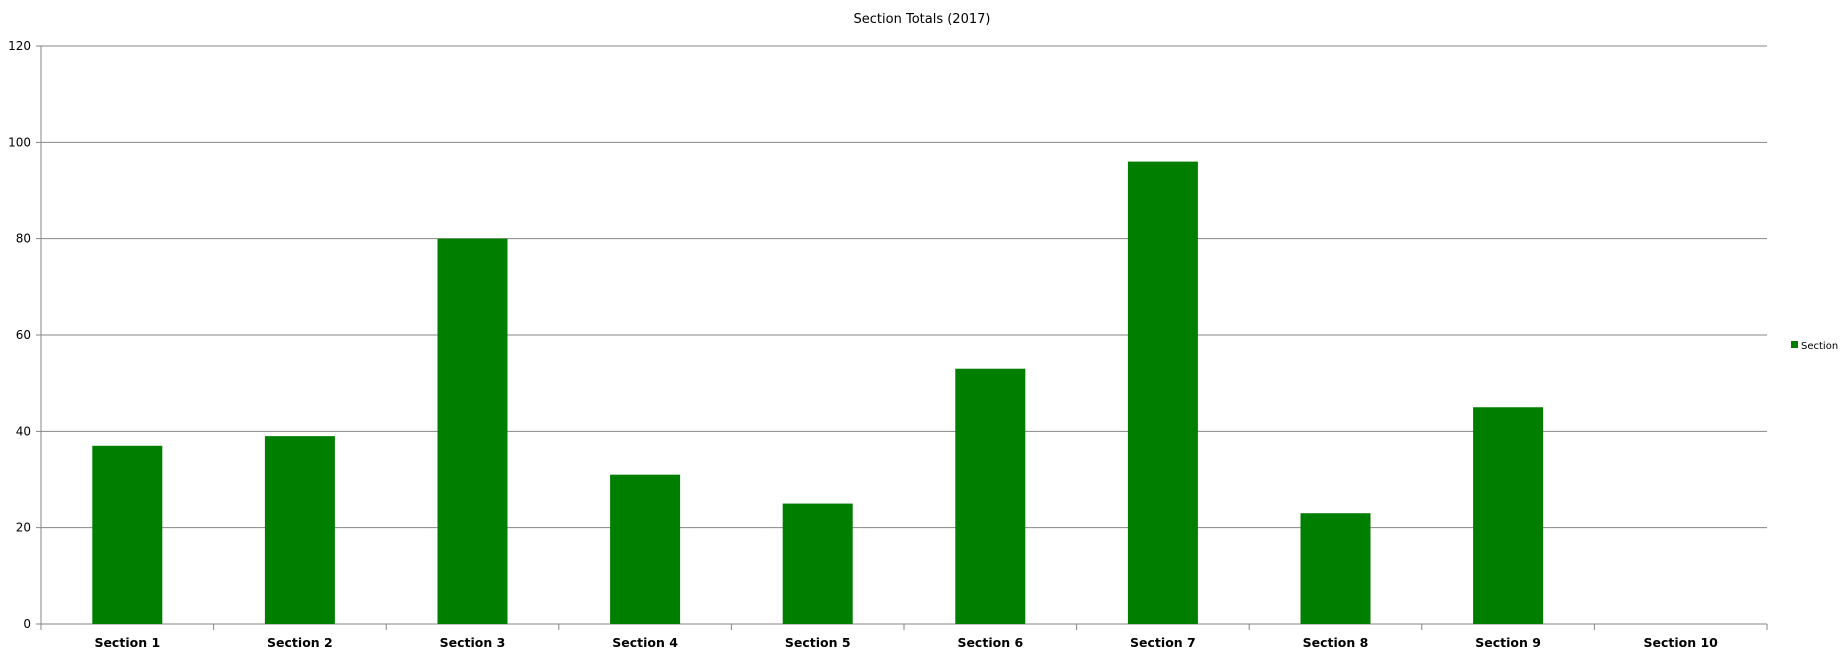 The image size is (1848, 659). Describe the element at coordinates (1336, 642) in the screenshot. I see `x-tick-label: Section 8` at that location.